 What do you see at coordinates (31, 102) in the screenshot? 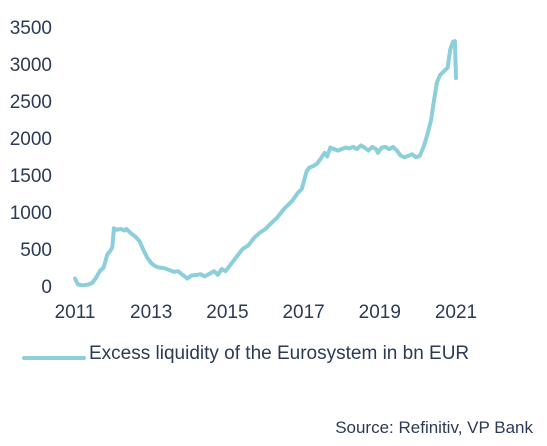
I see `y-tick-label: 2500` at bounding box center [31, 102].